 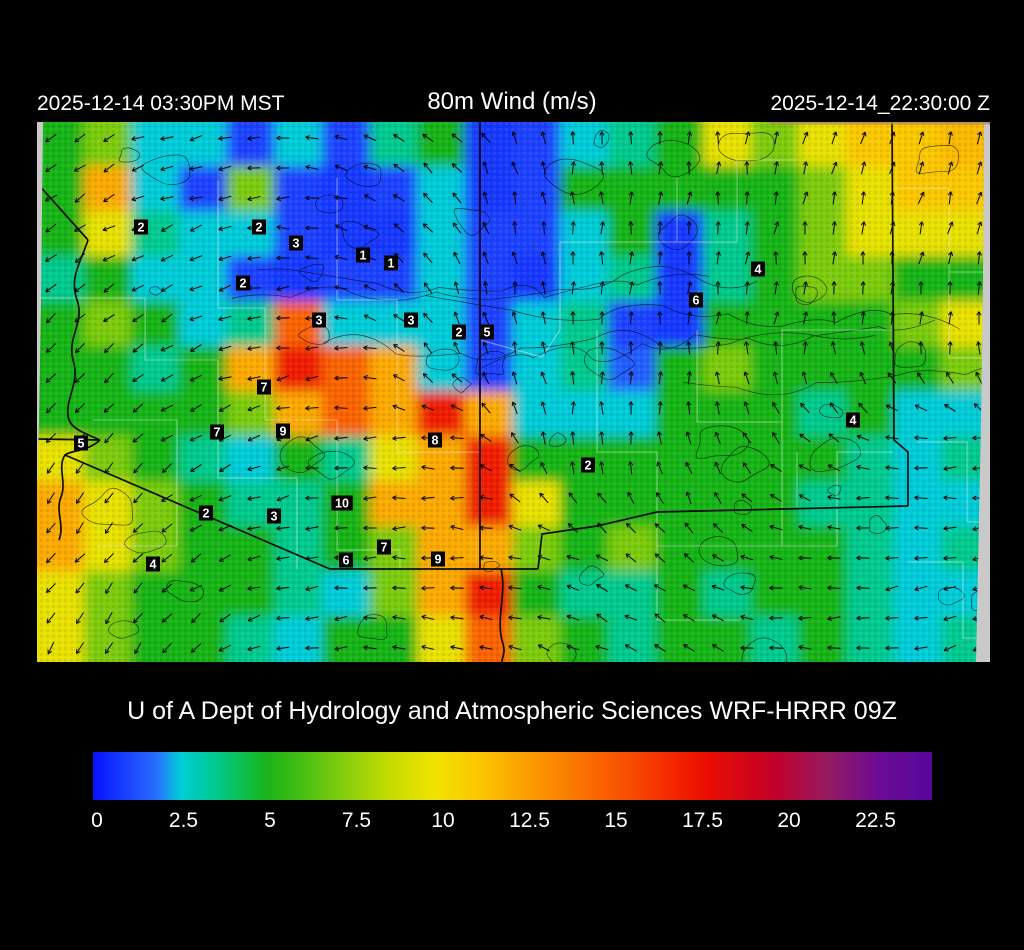 I want to click on contour-label: 10, so click(x=342, y=503).